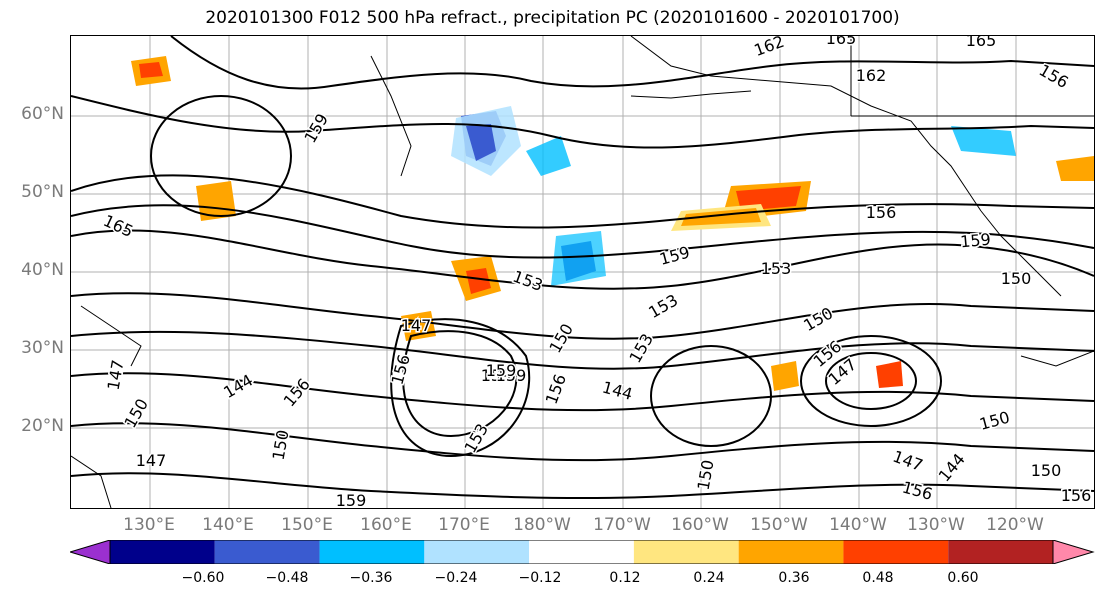 This screenshot has width=1105, height=601. I want to click on lon-label-170w: 170°W, so click(622, 525).